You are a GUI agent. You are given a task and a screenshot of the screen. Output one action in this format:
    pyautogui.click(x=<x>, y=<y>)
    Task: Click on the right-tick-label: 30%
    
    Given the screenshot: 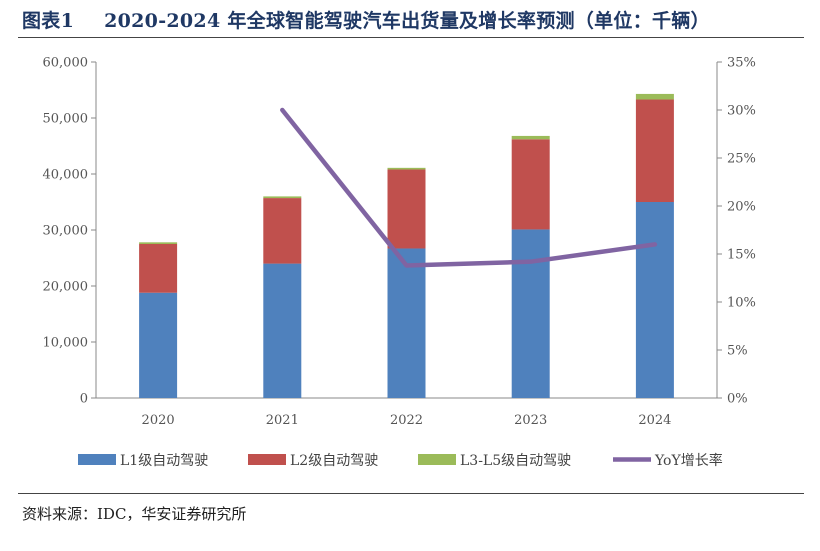 What is the action you would take?
    pyautogui.click(x=741, y=111)
    